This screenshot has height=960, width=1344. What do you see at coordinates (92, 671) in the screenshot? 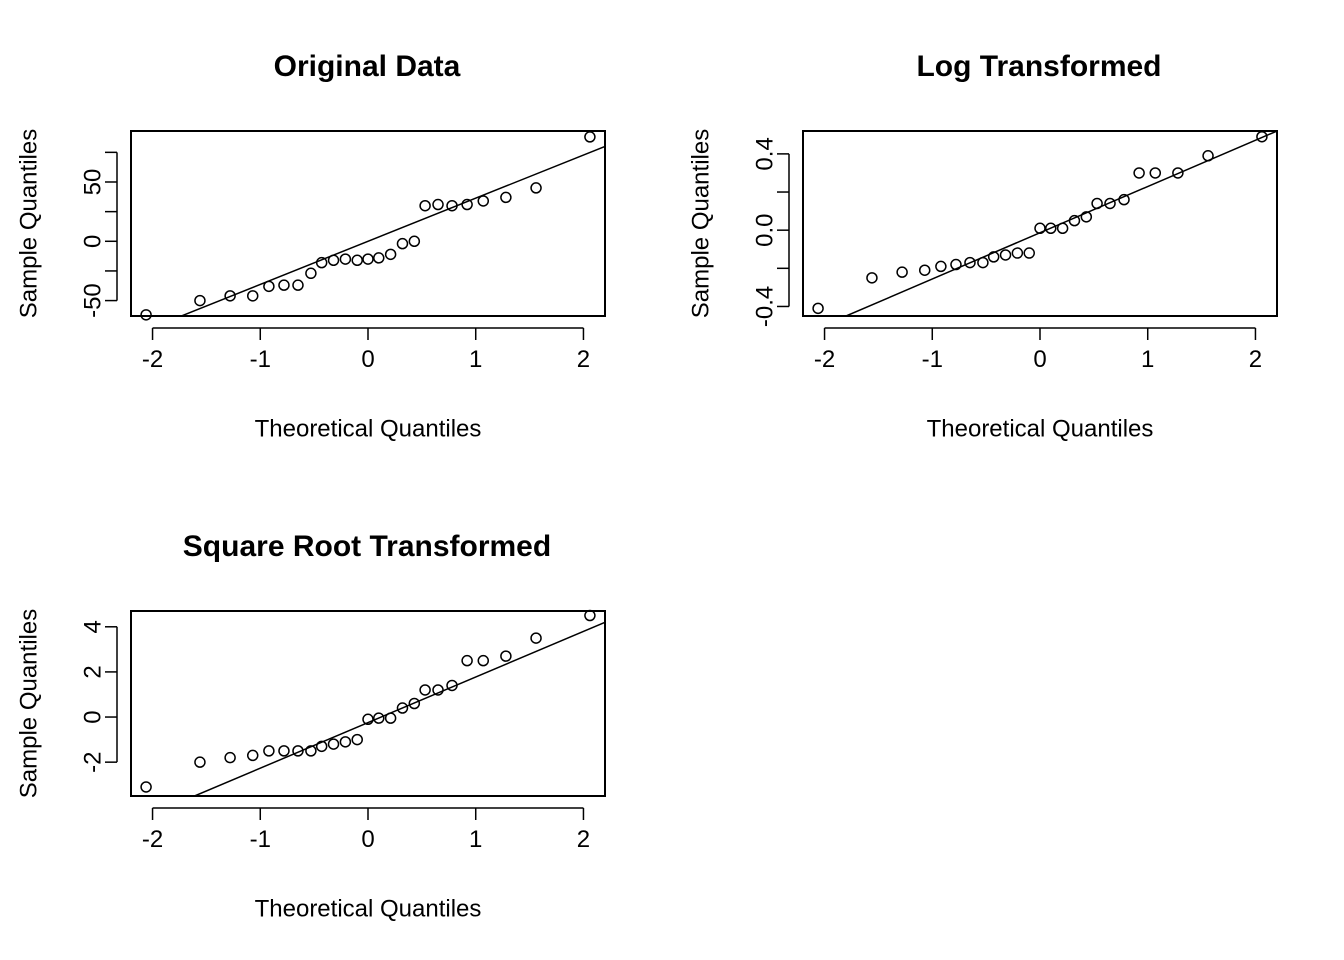
I see `y-tick-label: 2` at bounding box center [92, 671].